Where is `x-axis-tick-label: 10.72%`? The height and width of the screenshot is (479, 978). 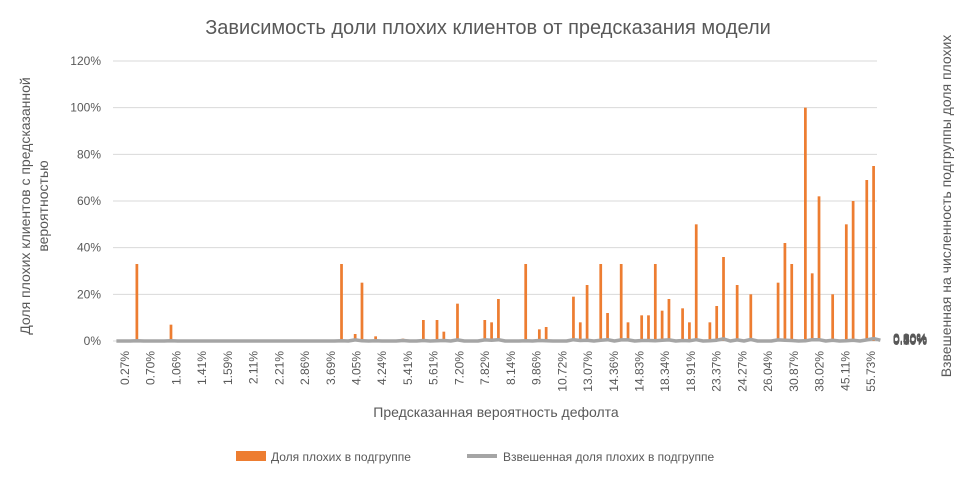 x-axis-tick-label: 10.72% is located at coordinates (562, 371).